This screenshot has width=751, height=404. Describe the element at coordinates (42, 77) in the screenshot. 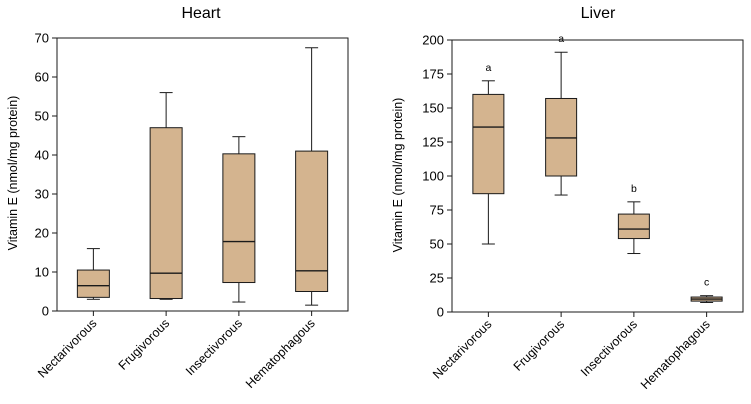

I see `heart-y-tick-label: 60` at that location.